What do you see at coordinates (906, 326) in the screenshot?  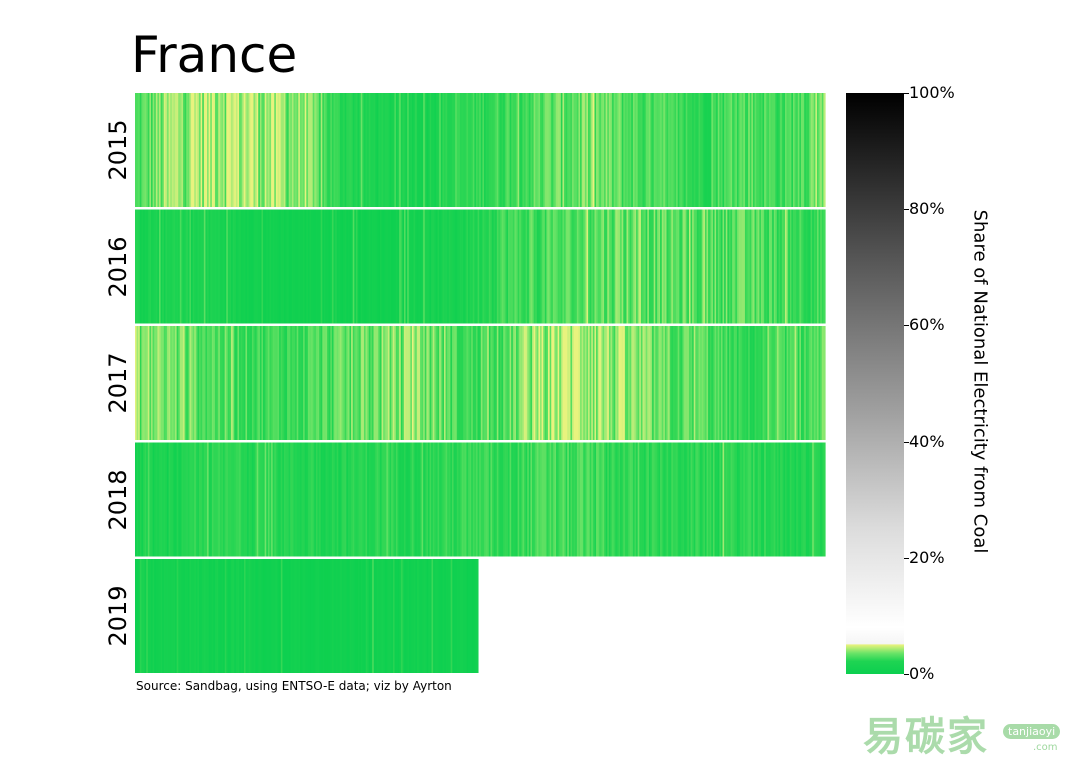 I see `colorbar-tick-mark` at bounding box center [906, 326].